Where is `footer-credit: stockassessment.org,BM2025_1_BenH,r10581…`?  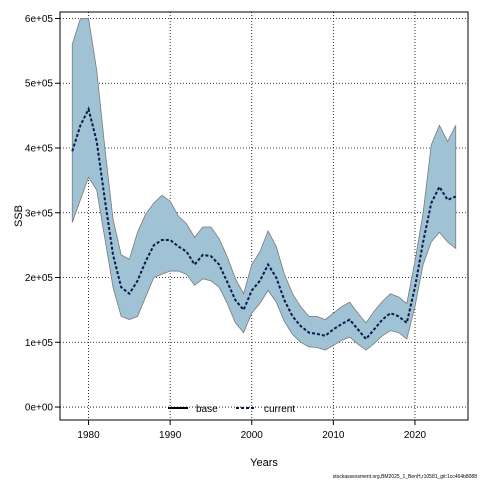
footer-credit: stockassessment.org,BM2025_1_BenH,r10581… is located at coordinates (405, 477).